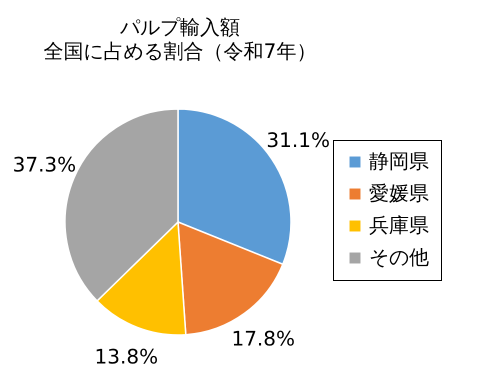  What do you see at coordinates (399, 257) in the screenshot?
I see `legend-label: その他` at bounding box center [399, 257].